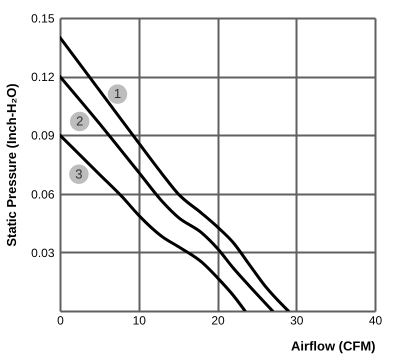 The image size is (395, 363). Describe the element at coordinates (43, 194) in the screenshot. I see `y-tick-label: 0.06` at that location.